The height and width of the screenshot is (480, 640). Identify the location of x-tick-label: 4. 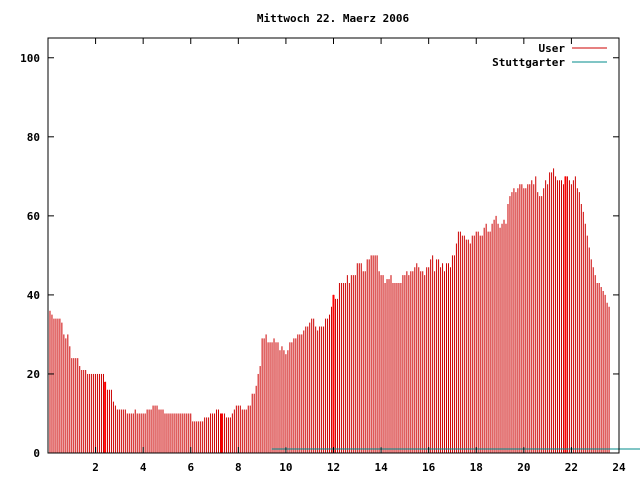
(143, 467).